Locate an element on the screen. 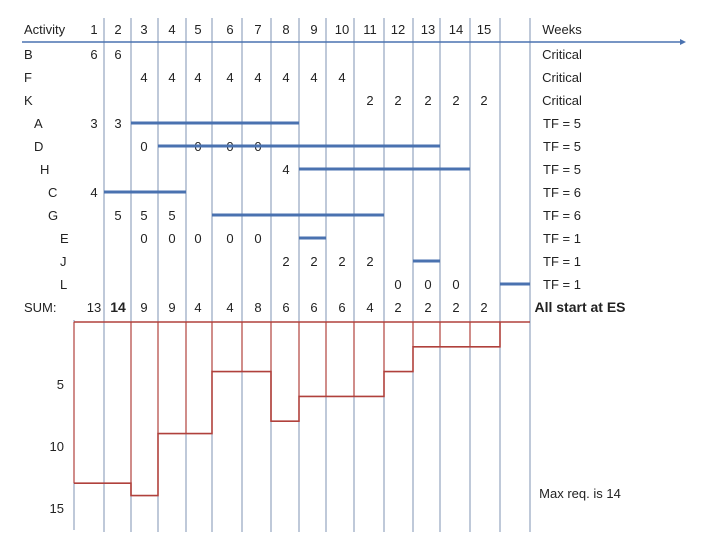  status-C: TF = 6 is located at coordinates (562, 192).